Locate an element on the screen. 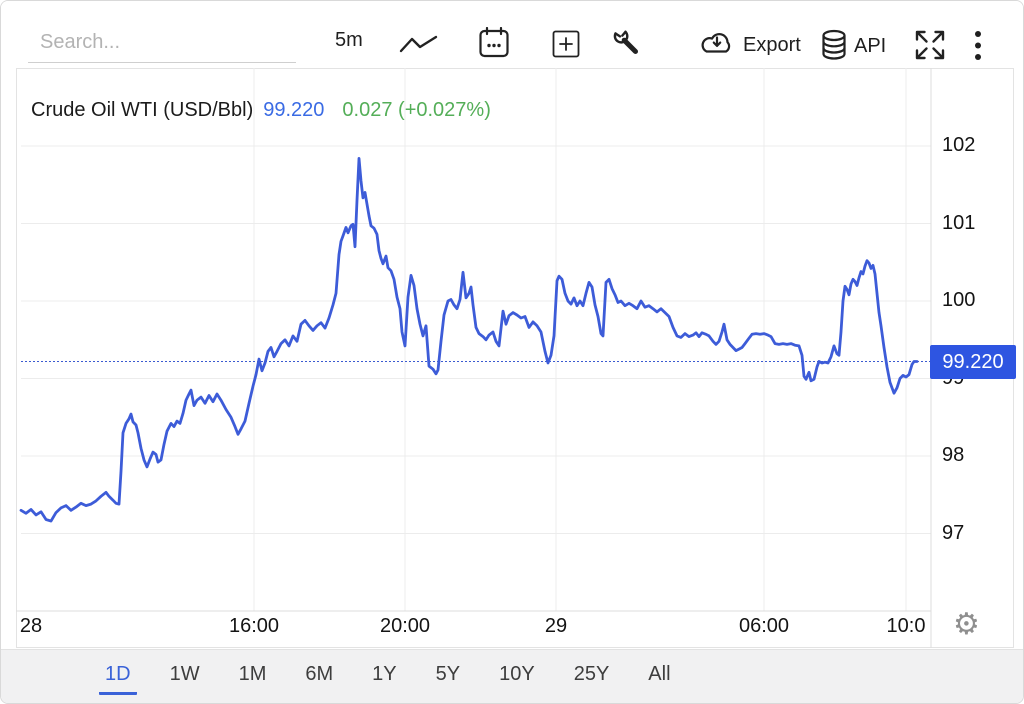 This screenshot has width=1024, height=704. calendar-icon is located at coordinates (494, 44).